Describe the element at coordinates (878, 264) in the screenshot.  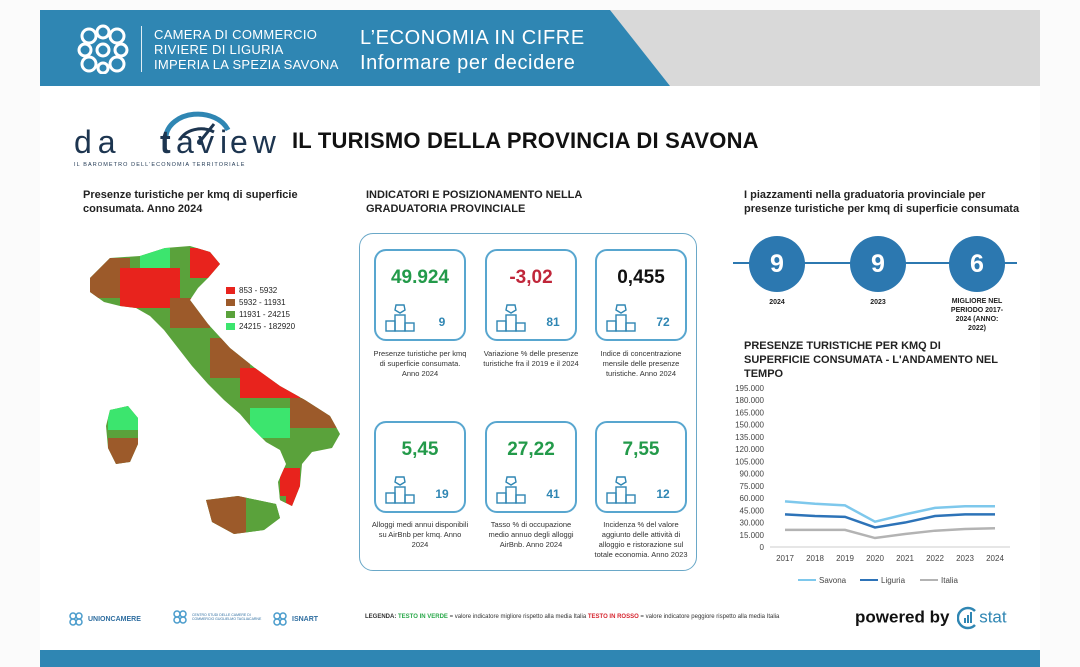
I see `rank-circle-2023: 9` at that location.